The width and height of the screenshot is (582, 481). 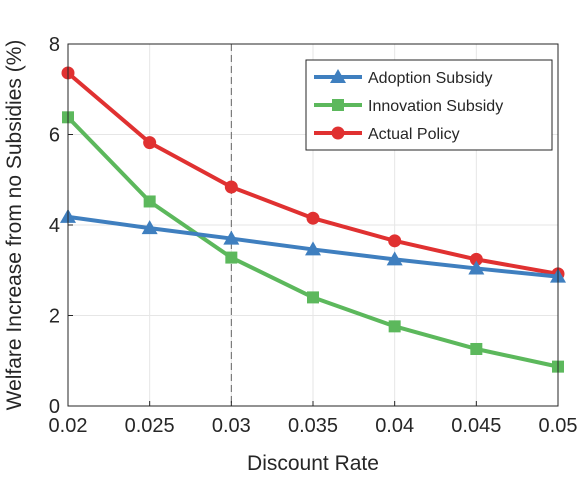 What do you see at coordinates (231, 426) in the screenshot?
I see `x-tick-label: 0.03` at bounding box center [231, 426].